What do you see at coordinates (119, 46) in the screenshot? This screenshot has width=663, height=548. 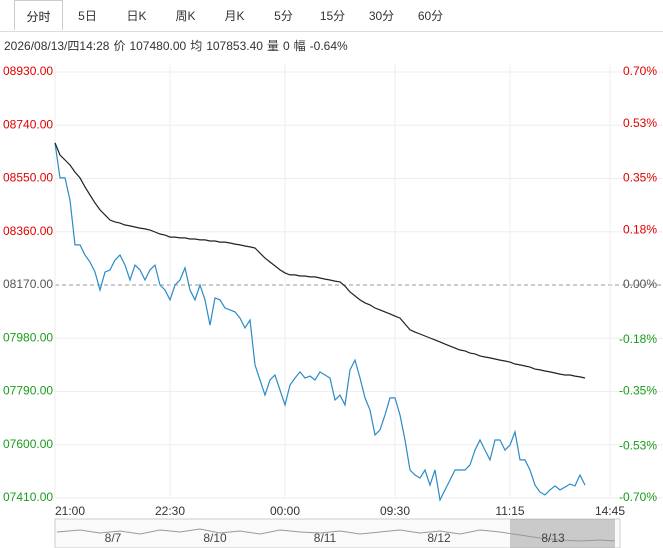 I see `info-item: 价` at bounding box center [119, 46].